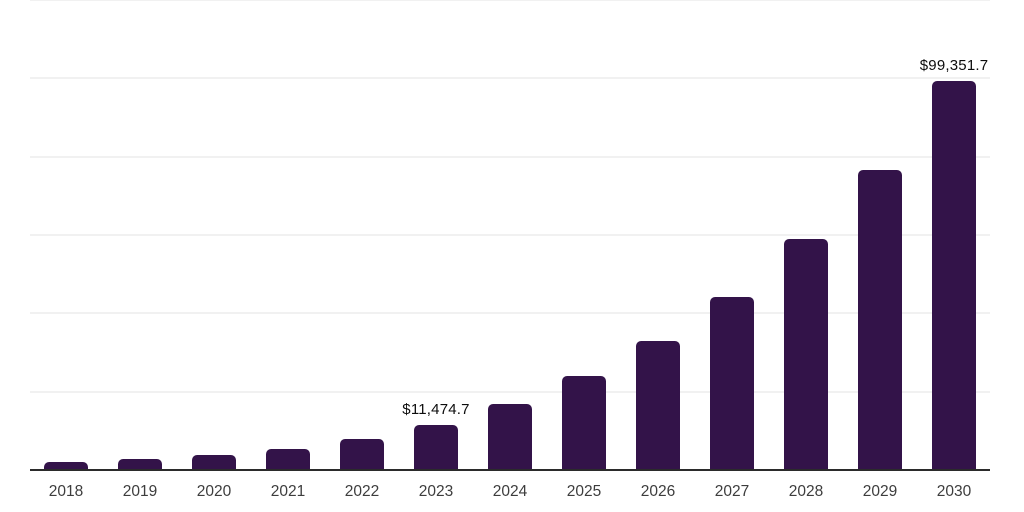 Image resolution: width=1024 pixels, height=512 pixels. What do you see at coordinates (658, 405) in the screenshot?
I see `bar-2026` at bounding box center [658, 405].